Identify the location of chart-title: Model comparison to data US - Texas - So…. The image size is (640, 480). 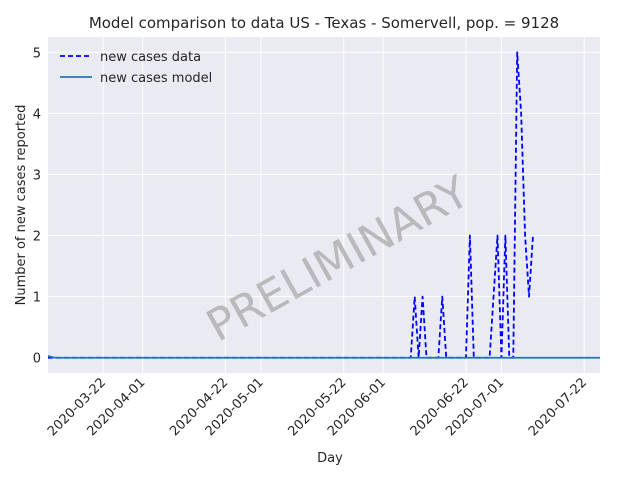
(324, 23).